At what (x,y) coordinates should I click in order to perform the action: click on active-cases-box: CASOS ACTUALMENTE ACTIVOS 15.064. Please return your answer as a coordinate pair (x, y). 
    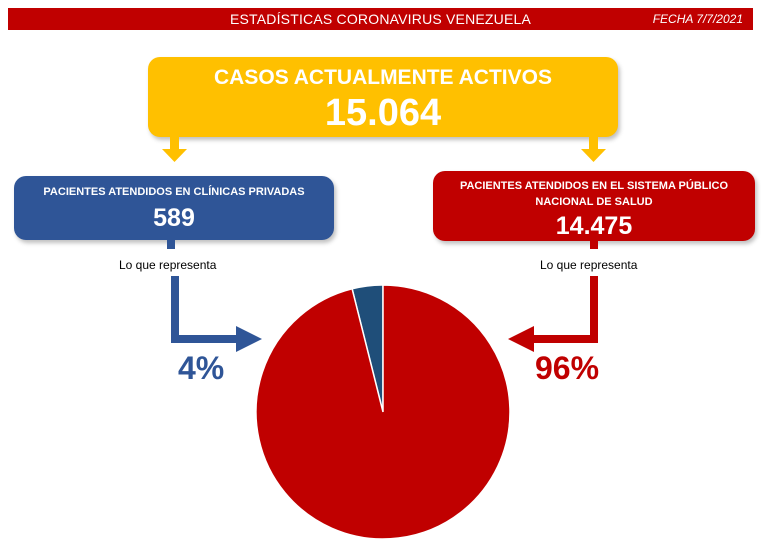
    Looking at the image, I should click on (383, 97).